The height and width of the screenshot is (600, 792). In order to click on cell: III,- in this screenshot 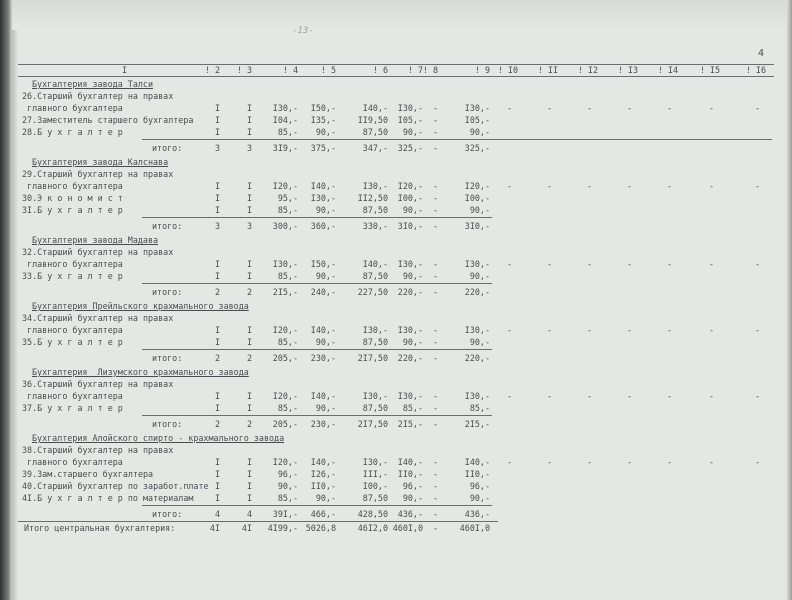, I will do `click(375, 474)`.